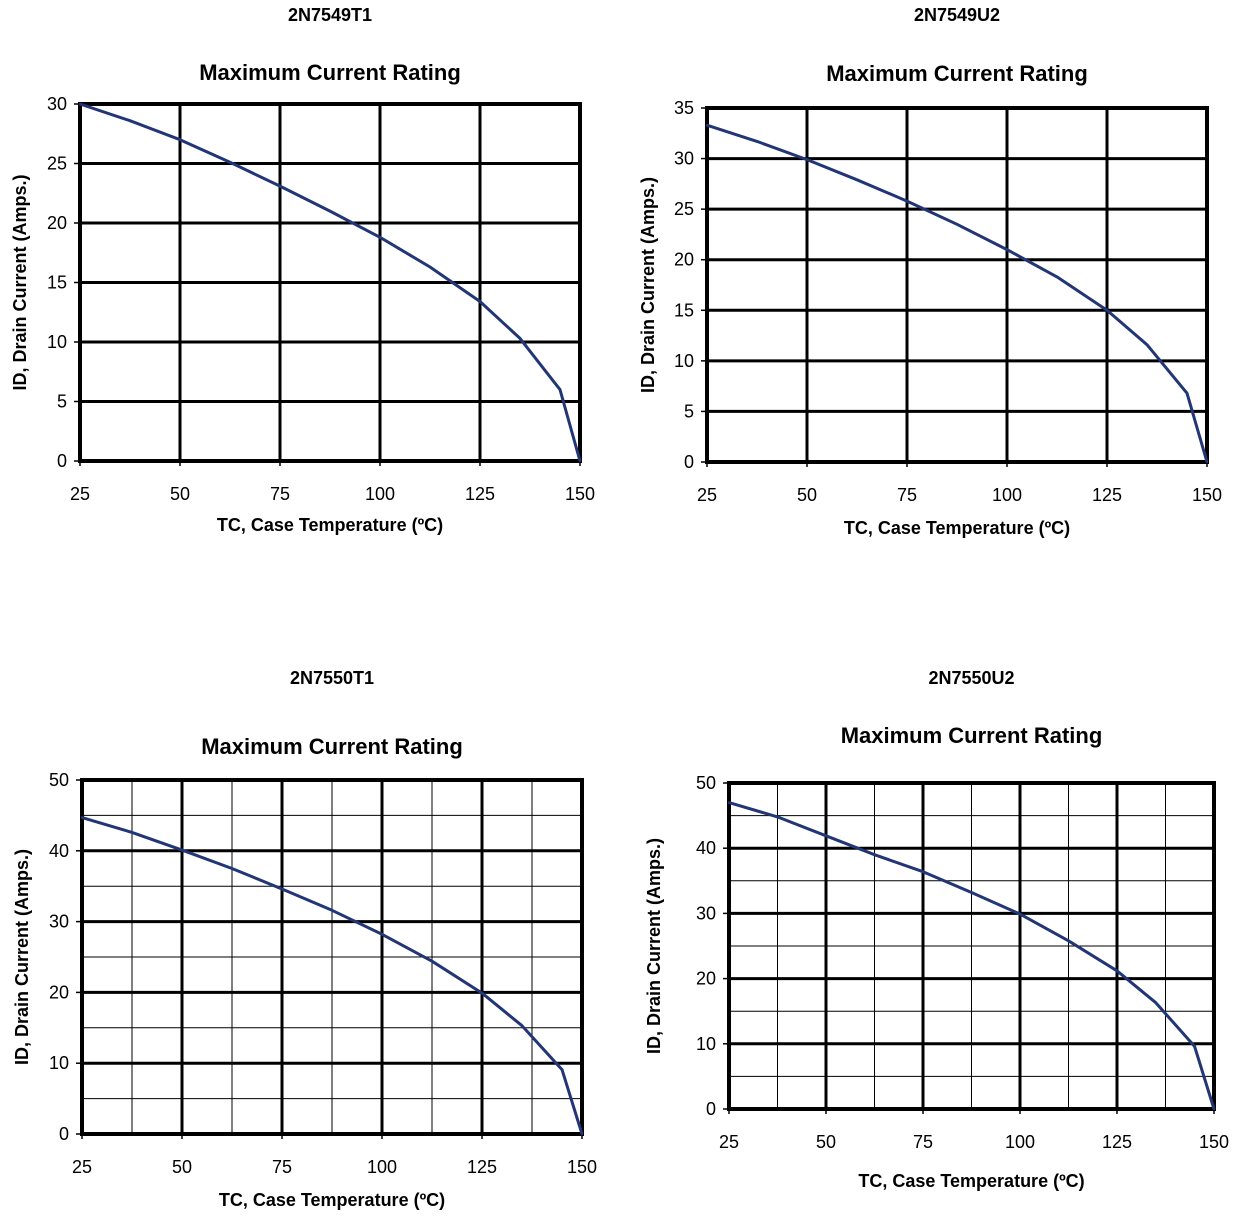 Image resolution: width=1247 pixels, height=1217 pixels. I want to click on y-tick-label: 40, so click(59, 851).